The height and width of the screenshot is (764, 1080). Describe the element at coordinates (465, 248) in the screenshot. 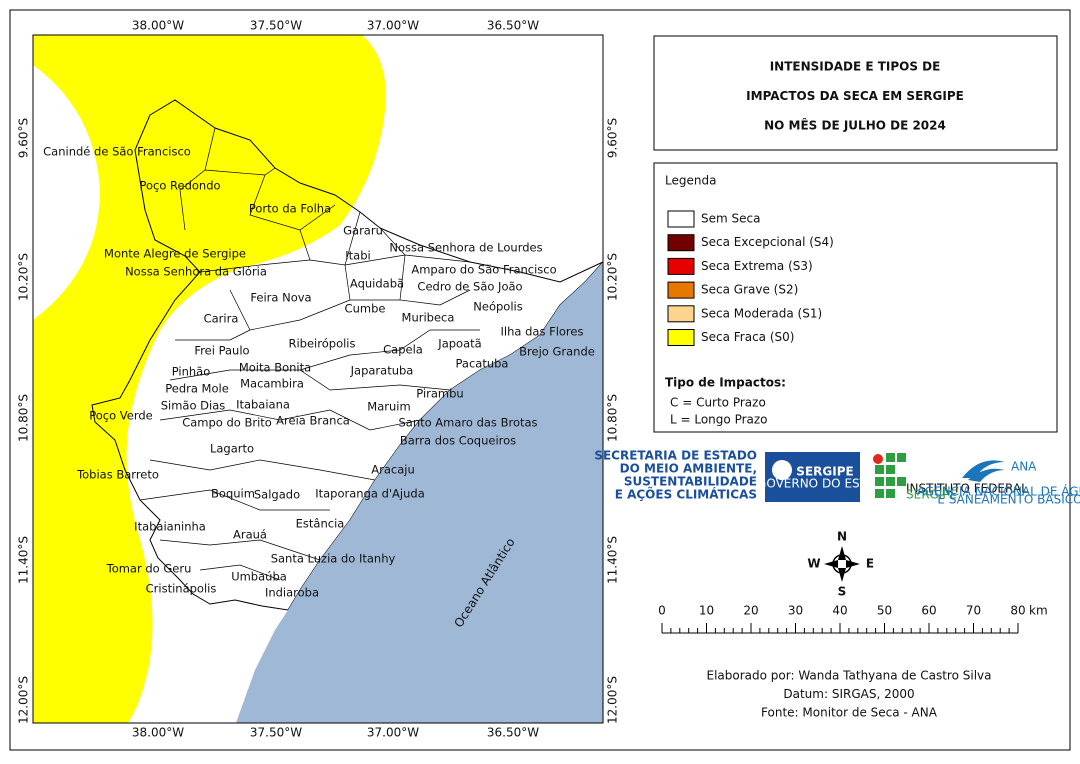

I see `municipality-label: Nossa Senhora de Lourdes` at that location.